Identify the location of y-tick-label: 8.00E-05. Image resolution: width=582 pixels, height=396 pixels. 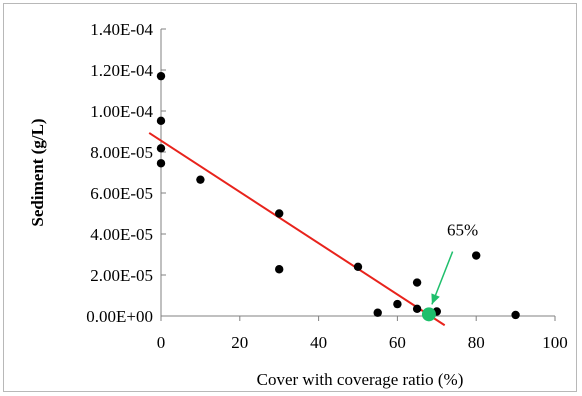
(121, 152).